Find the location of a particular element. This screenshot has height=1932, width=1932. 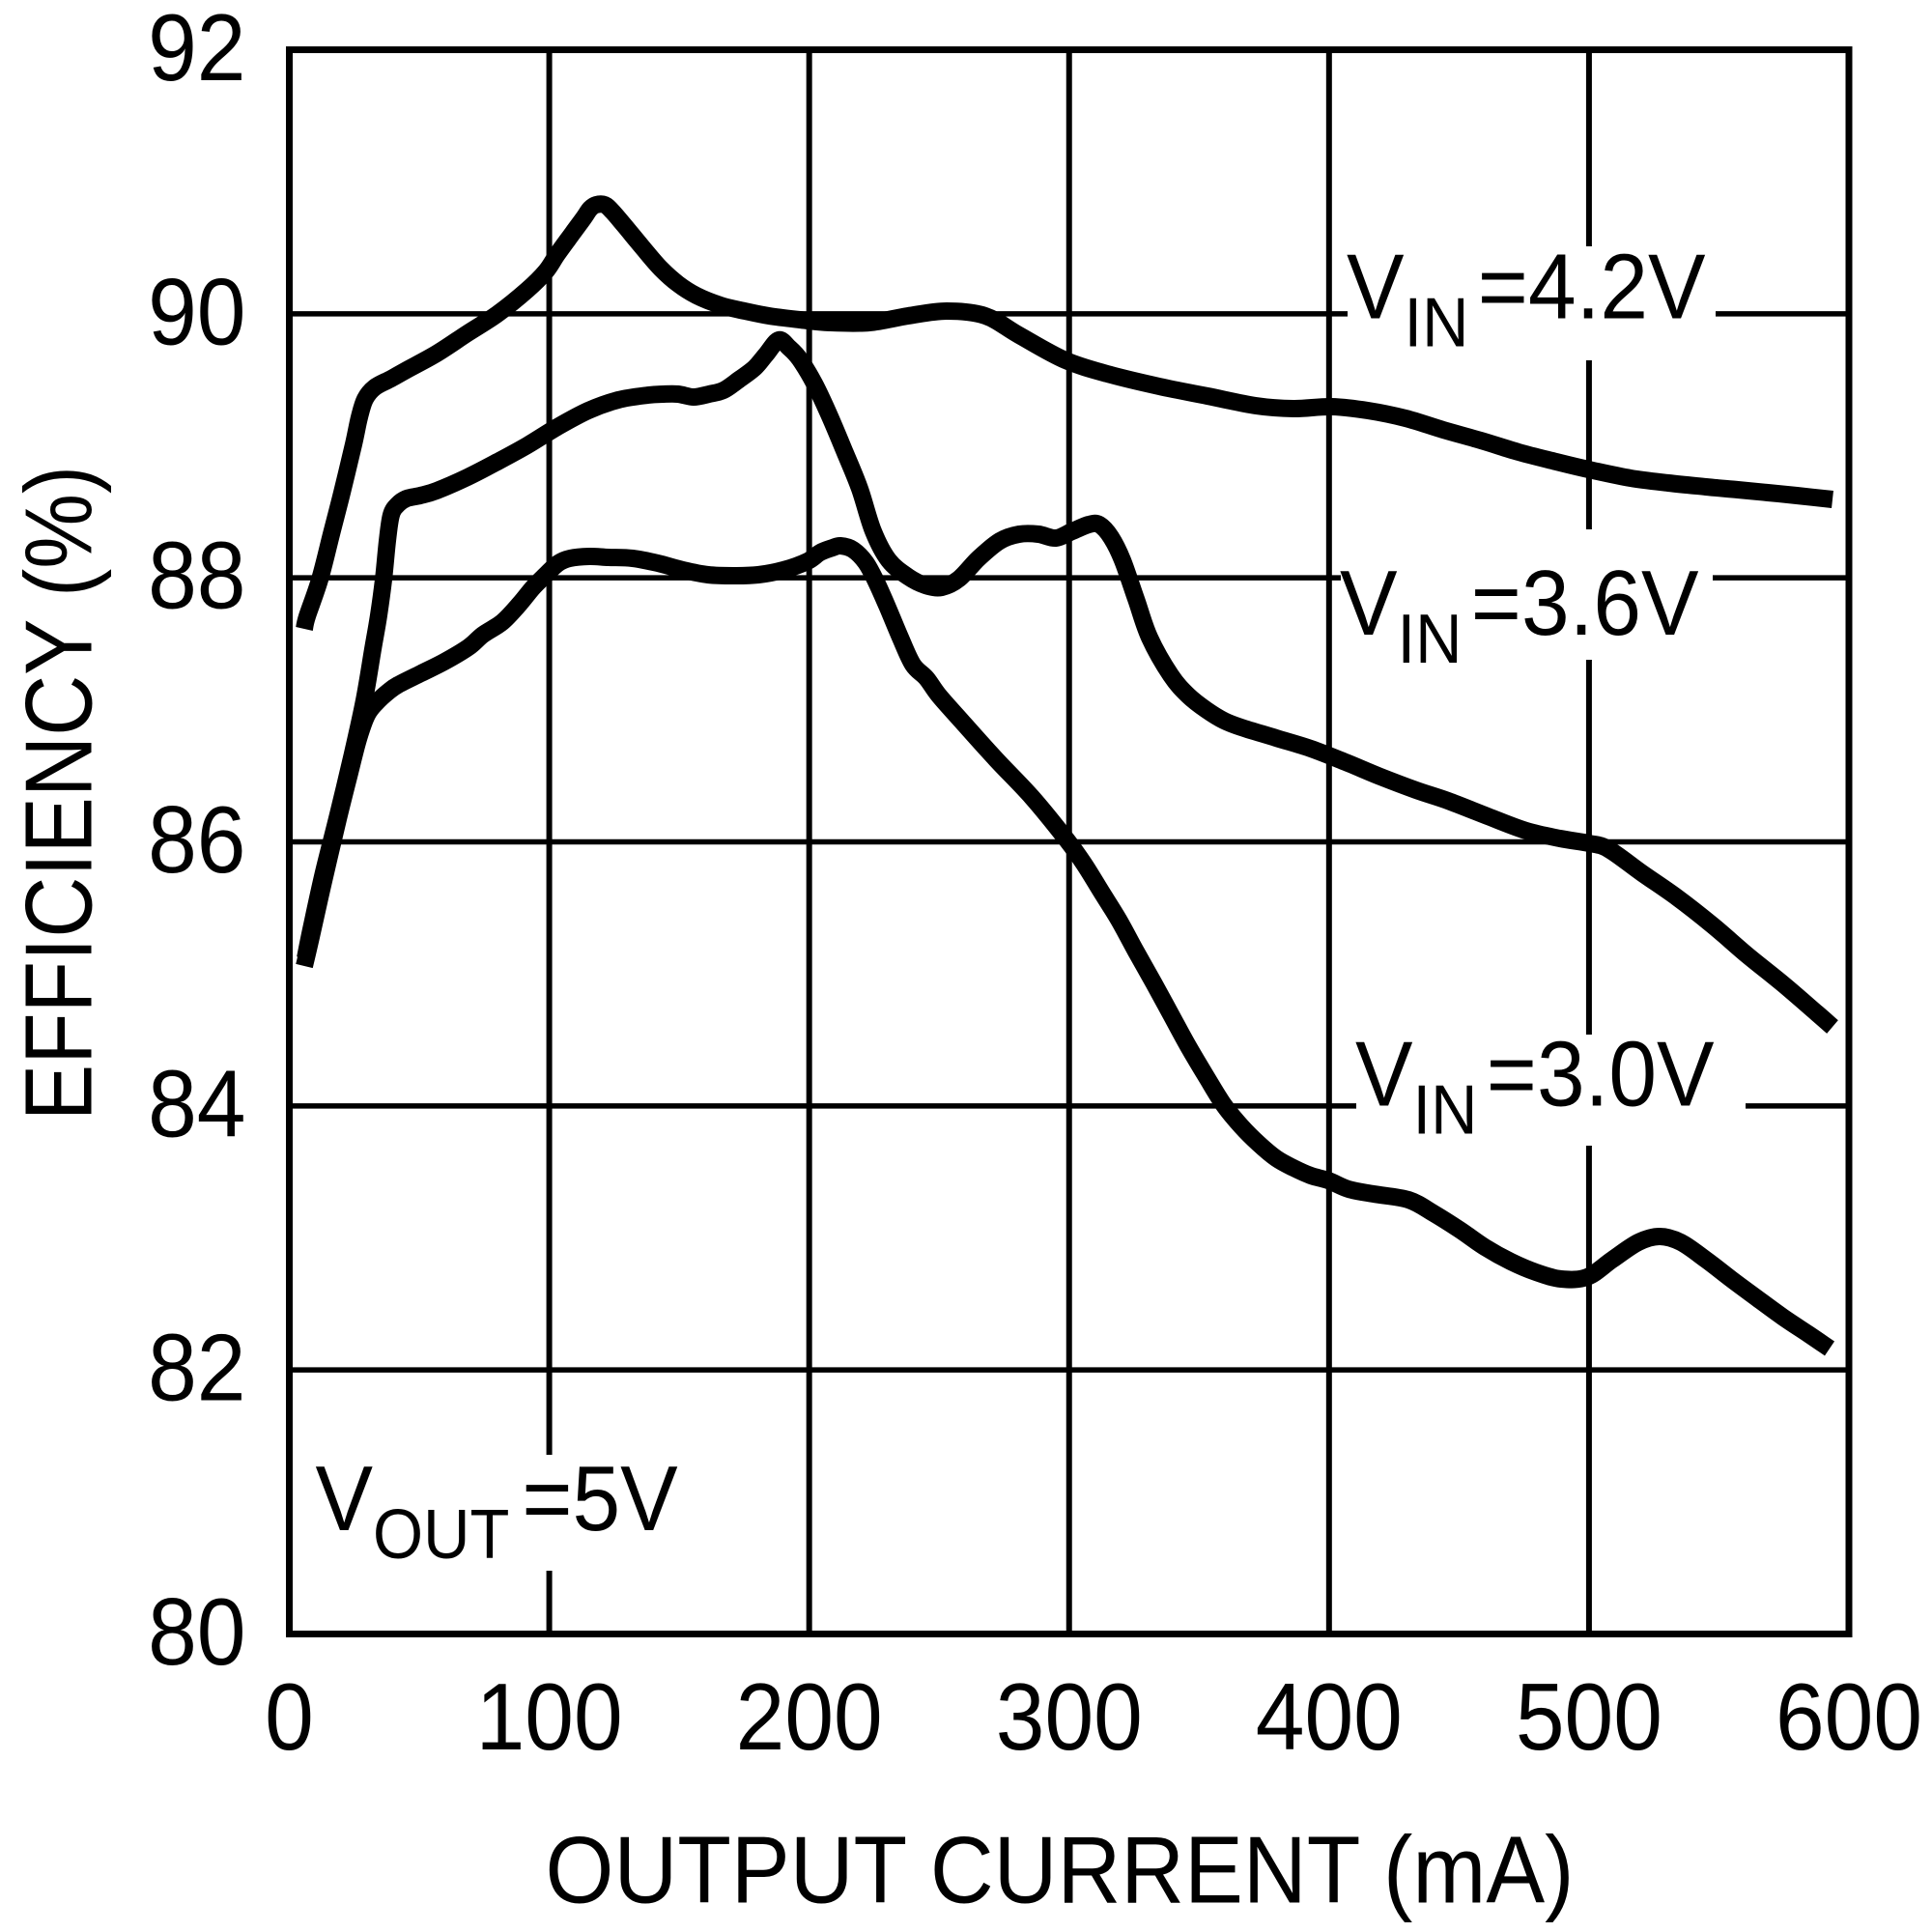

svg-text: 0 is located at coordinates (289, 1717).